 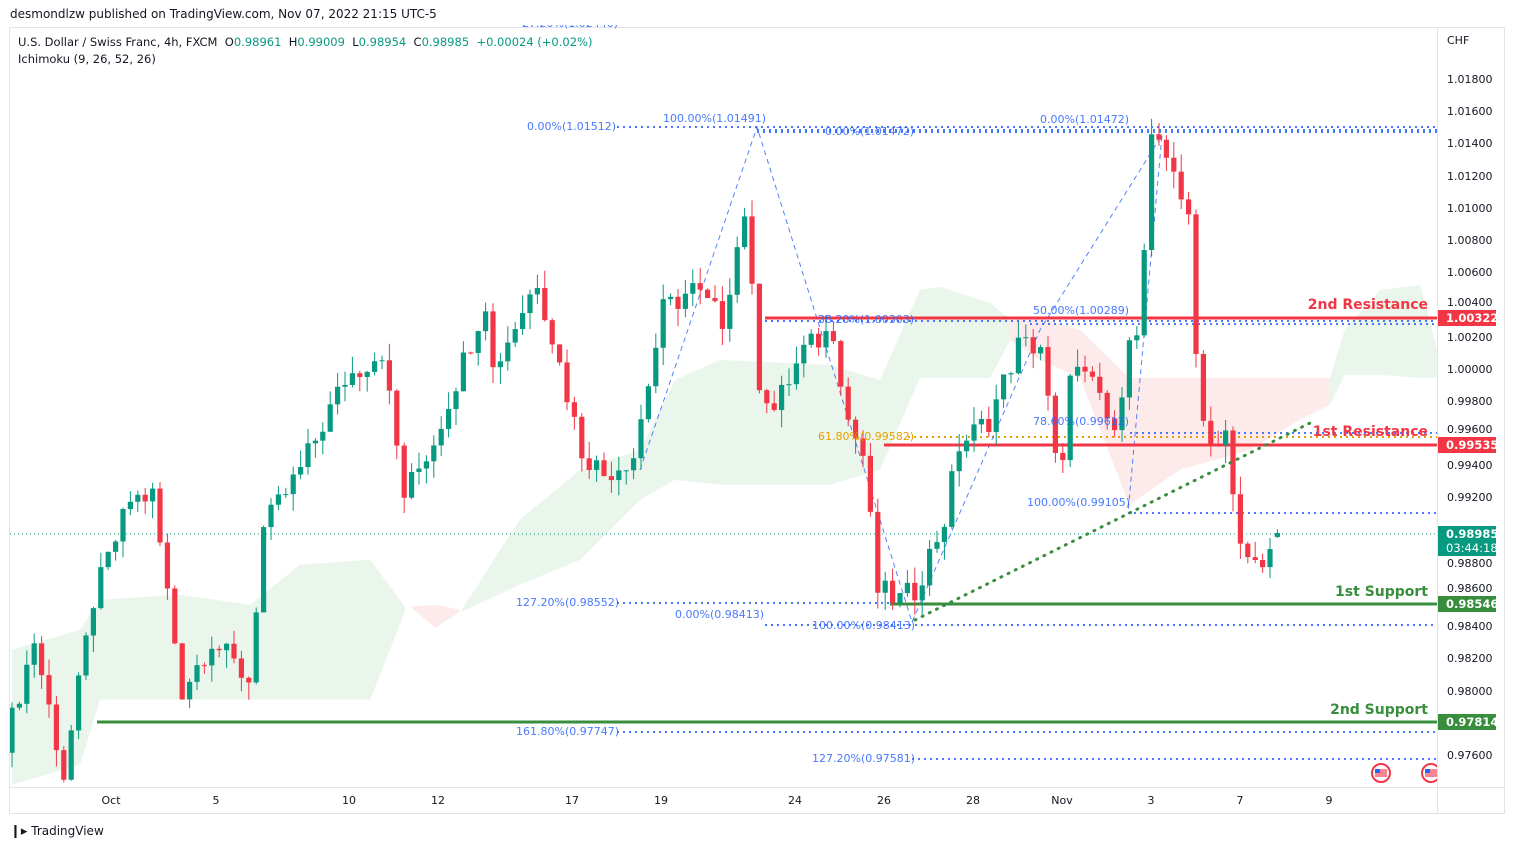 What do you see at coordinates (1468, 722) in the screenshot?
I see `price-tag-2nd-support: 0.97814` at bounding box center [1468, 722].